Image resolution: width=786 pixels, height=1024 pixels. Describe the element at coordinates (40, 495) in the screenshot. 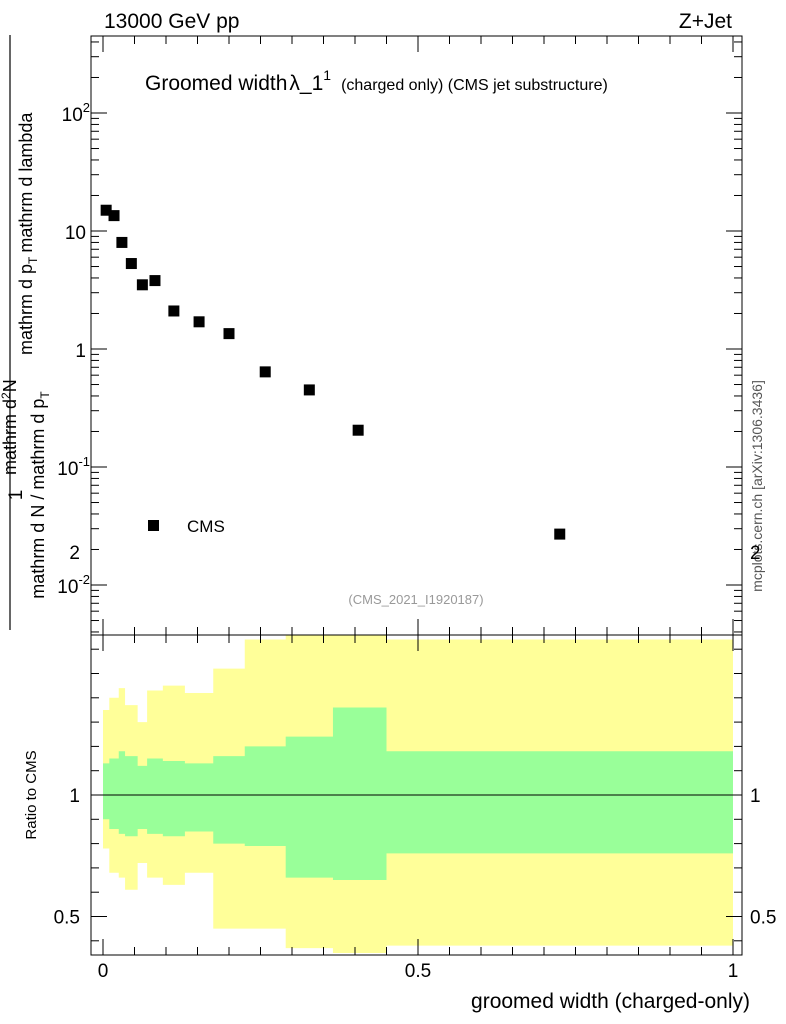

I see `y-label-first-denominator: mathrm d N / mathrm d pT` at that location.